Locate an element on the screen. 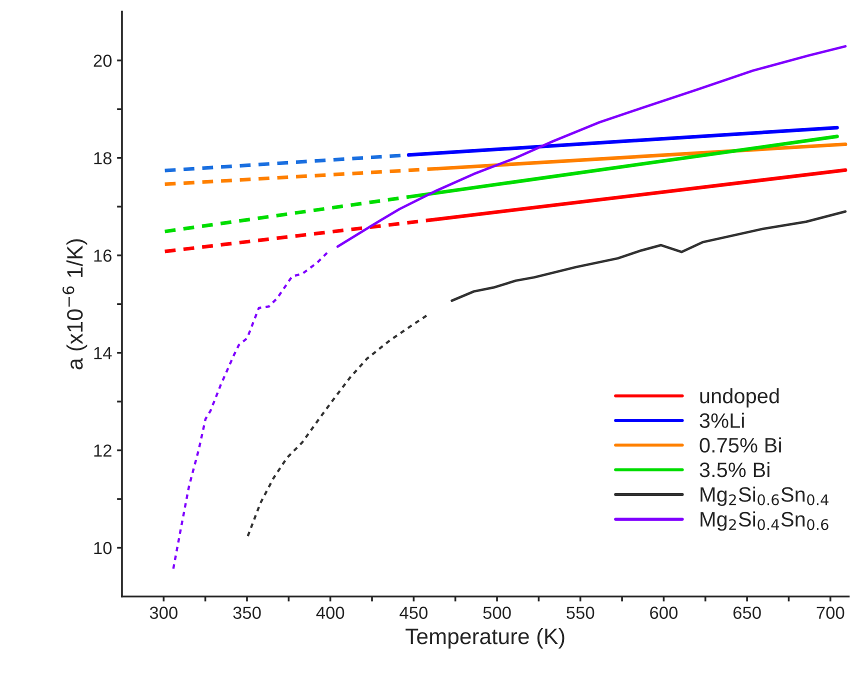 This screenshot has height=688, width=853. x-tick-label: 600 is located at coordinates (664, 612).